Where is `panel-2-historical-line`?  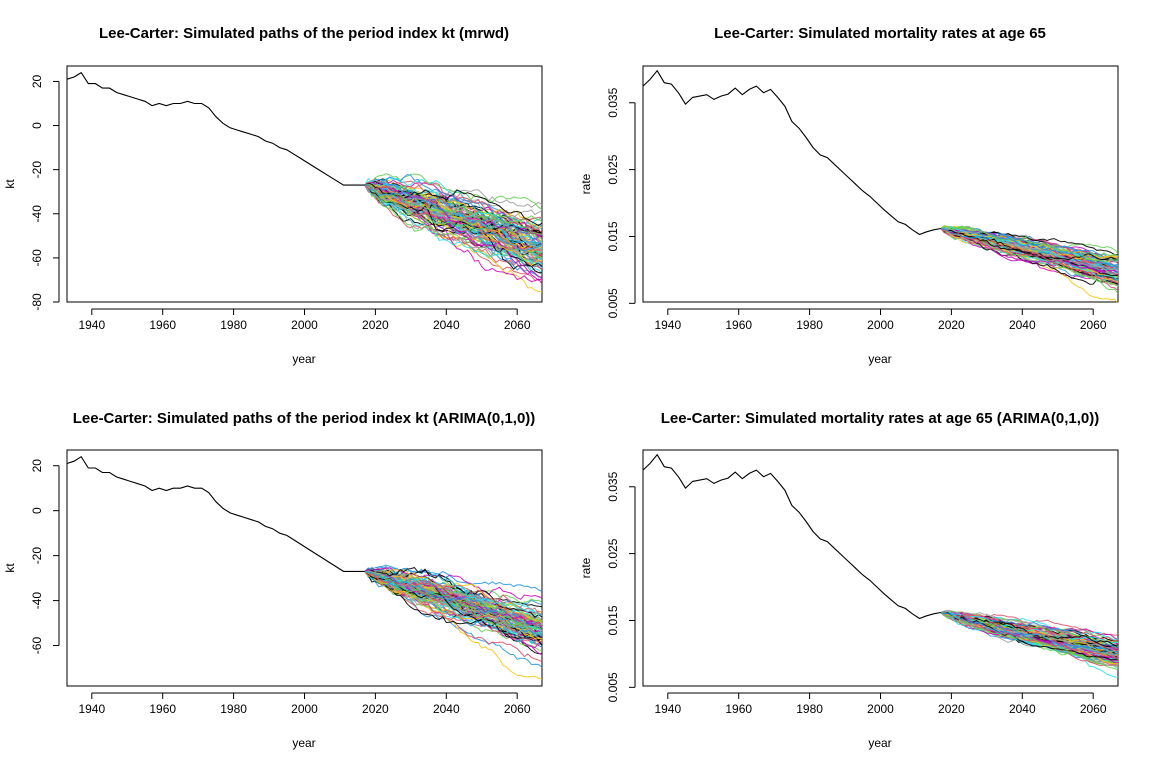 panel-2-historical-line is located at coordinates (791, 152).